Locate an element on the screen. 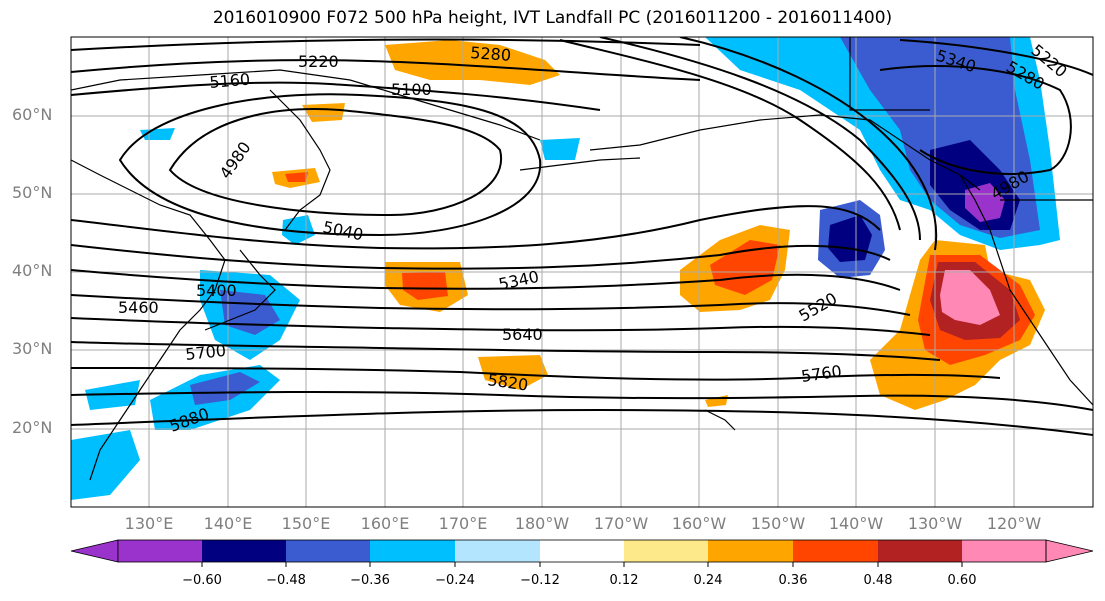 This screenshot has width=1105, height=601. lat-label: 60°N is located at coordinates (32, 114).